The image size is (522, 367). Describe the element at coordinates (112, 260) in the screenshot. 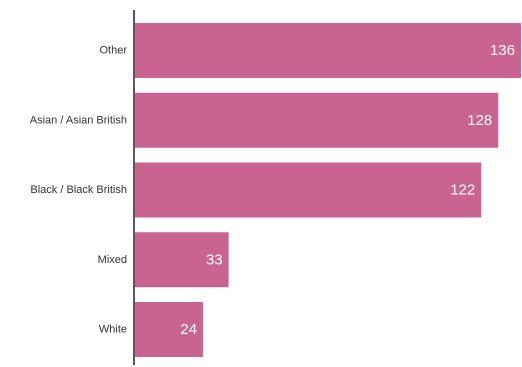

I see `category-label: Mixed` at that location.